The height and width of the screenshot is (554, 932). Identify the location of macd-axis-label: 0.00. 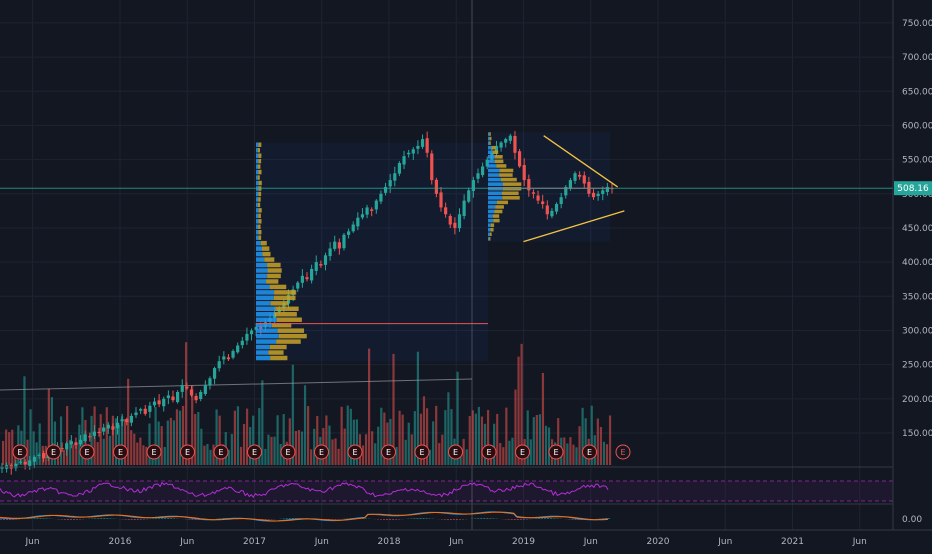
(912, 520).